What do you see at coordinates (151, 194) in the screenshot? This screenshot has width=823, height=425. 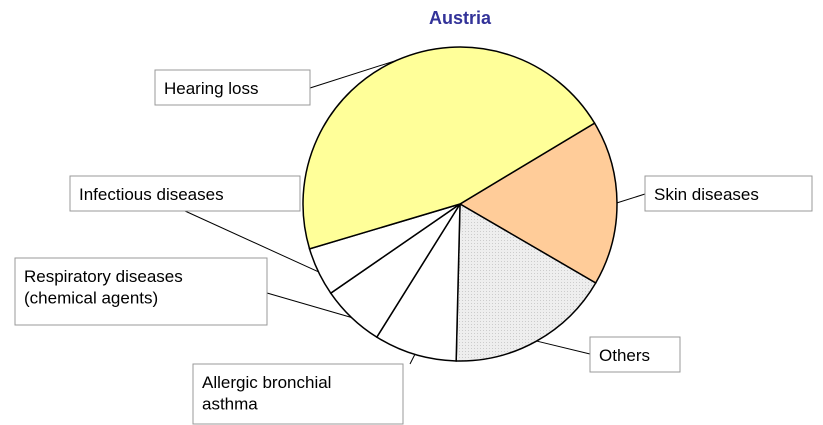 I see `slice-label: Infectious diseases` at bounding box center [151, 194].